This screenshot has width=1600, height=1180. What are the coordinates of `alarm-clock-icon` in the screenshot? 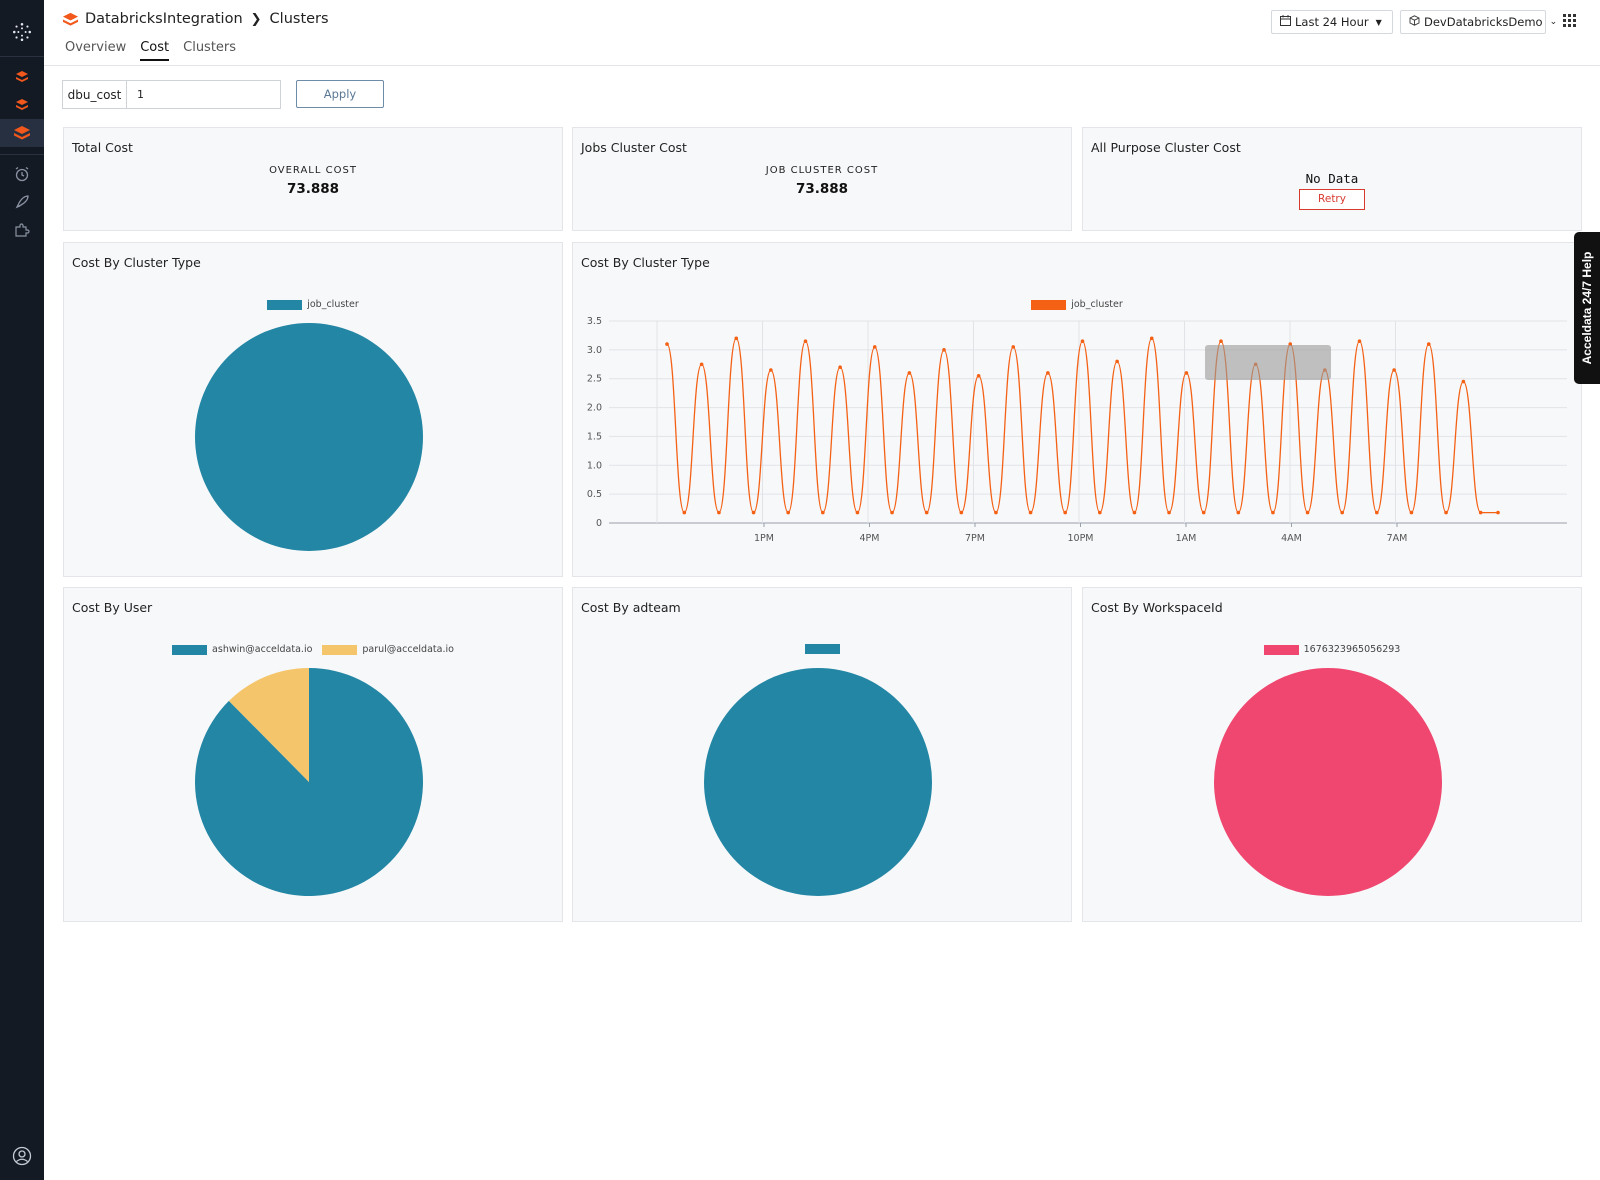 It's located at (22, 174).